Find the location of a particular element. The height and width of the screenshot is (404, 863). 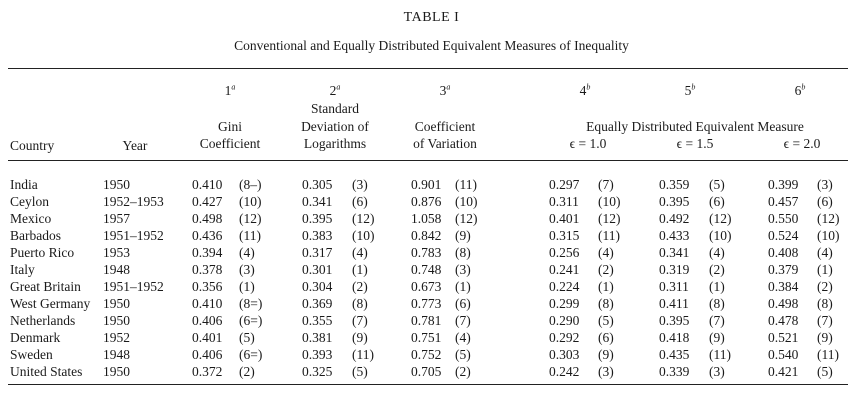

cell-eps1-rank: (7) is located at coordinates (606, 184).